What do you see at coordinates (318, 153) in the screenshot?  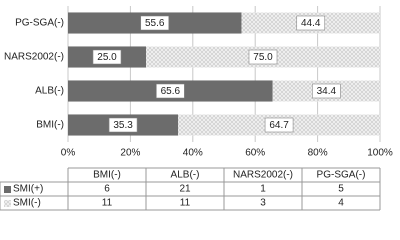 I see `x-tick-label: 80%` at bounding box center [318, 153].